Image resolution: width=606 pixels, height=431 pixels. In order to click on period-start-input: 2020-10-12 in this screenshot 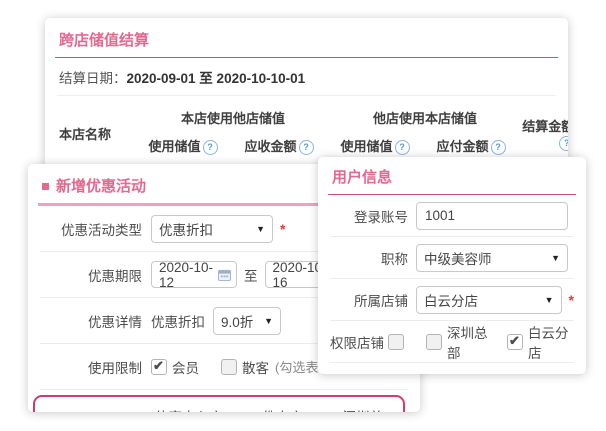, I will do `click(194, 275)`.